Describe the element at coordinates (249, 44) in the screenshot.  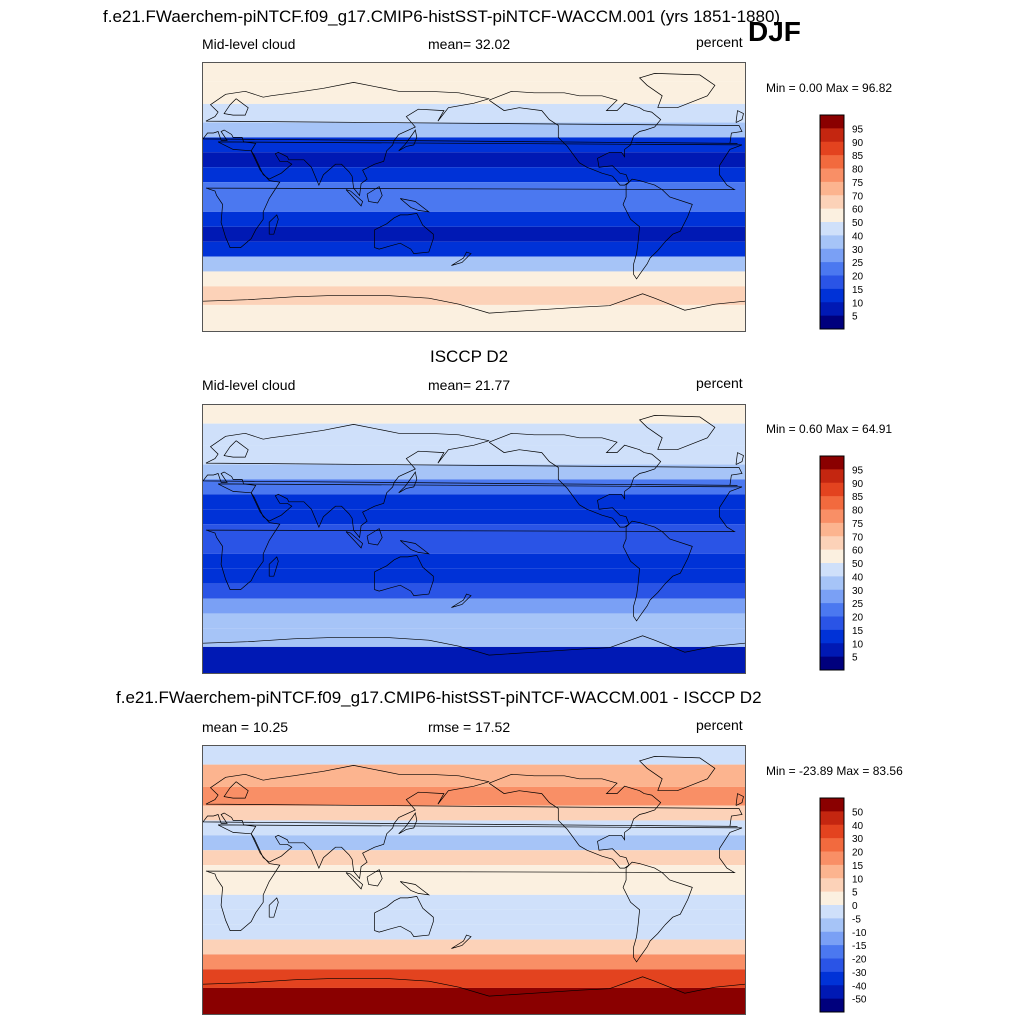
I see `panel1-variable-label: Mid-level cloud` at that location.